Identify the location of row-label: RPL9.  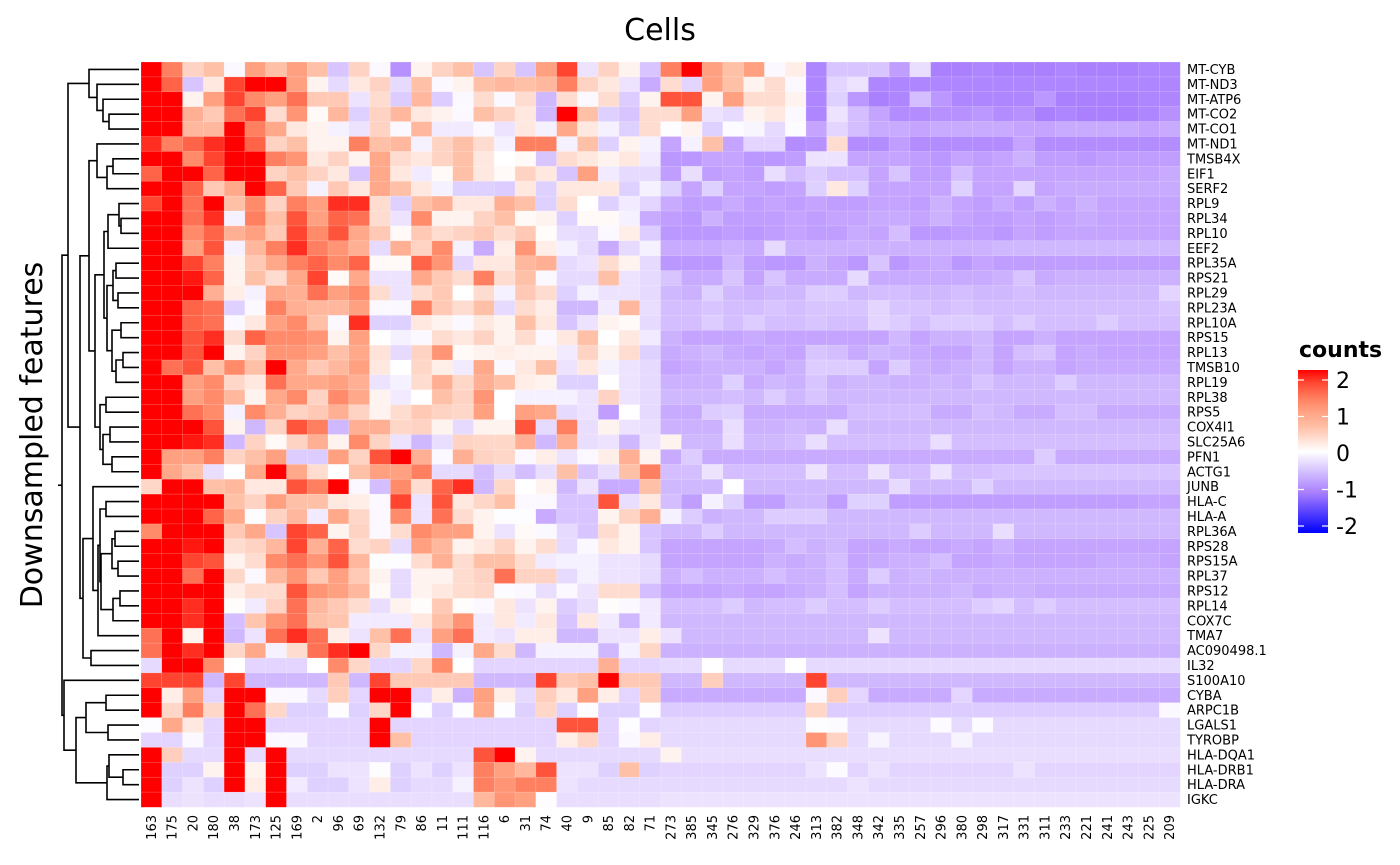
(1203, 204).